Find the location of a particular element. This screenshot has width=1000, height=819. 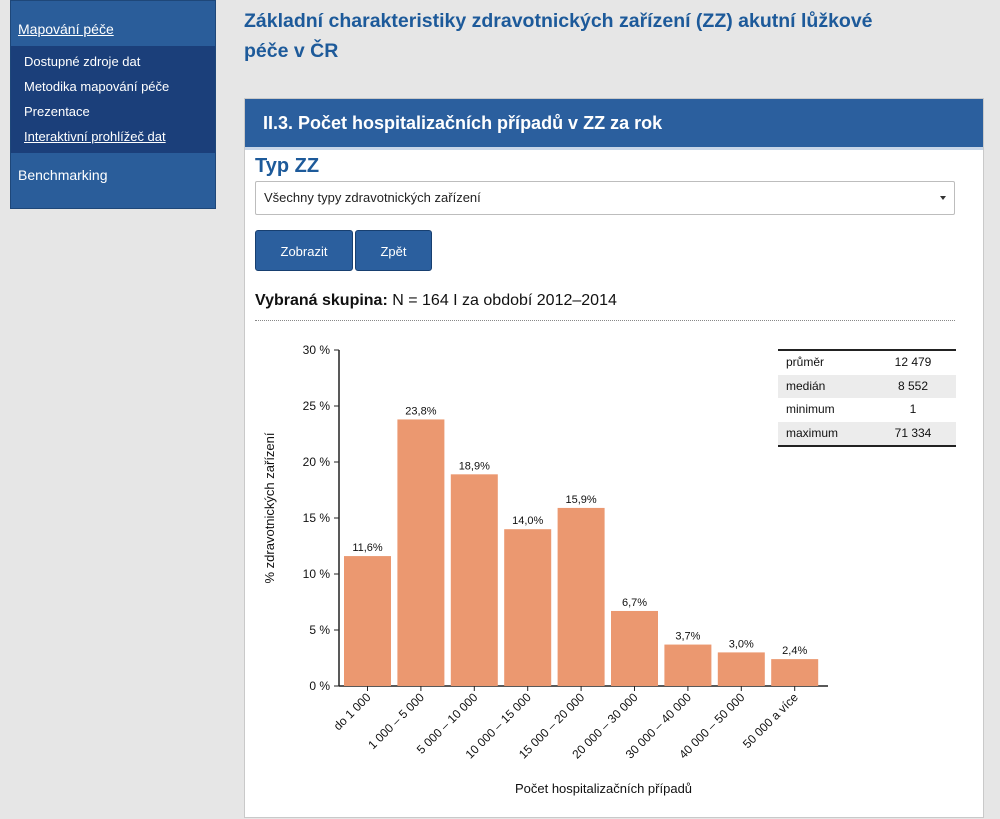

sidebar-link-mapovani-pece: Mapování péče is located at coordinates (66, 29).